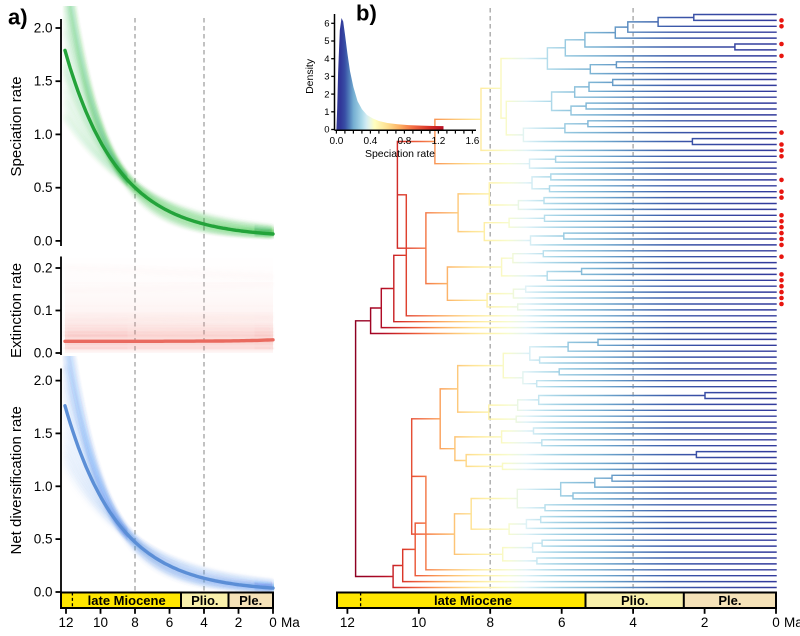 The height and width of the screenshot is (636, 800). I want to click on svg-text: Density, so click(310, 76).